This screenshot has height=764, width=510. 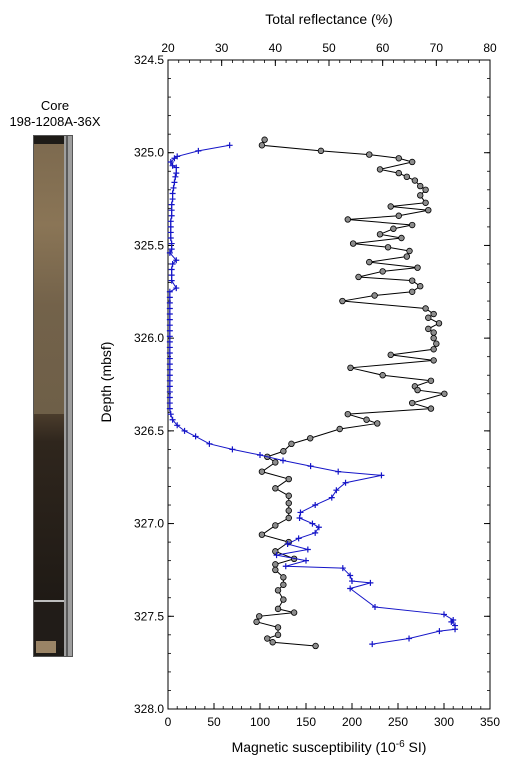 I want to click on bottom-axis-title: Magnetic susceptibility (10-6 SI), so click(x=329, y=747).